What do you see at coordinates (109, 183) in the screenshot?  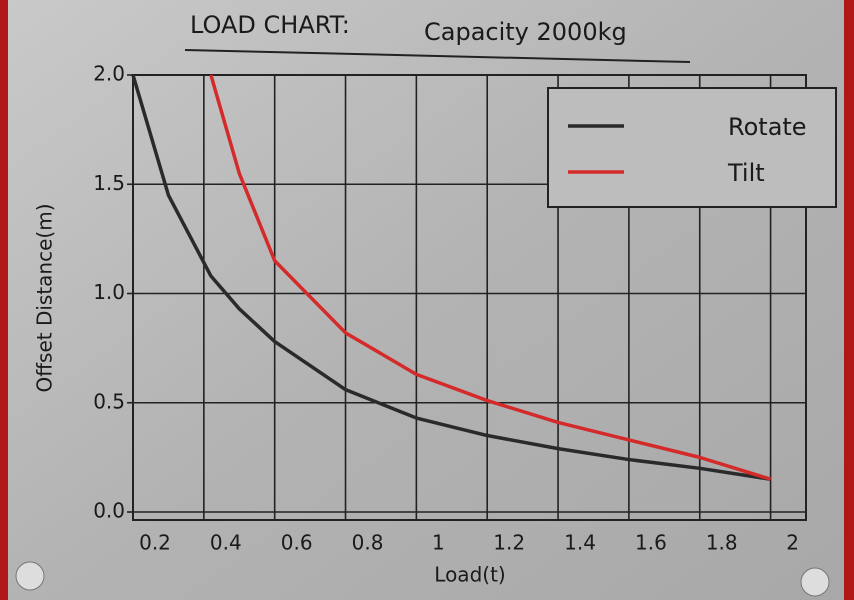 I see `y-tick-label: 1.5` at bounding box center [109, 183].